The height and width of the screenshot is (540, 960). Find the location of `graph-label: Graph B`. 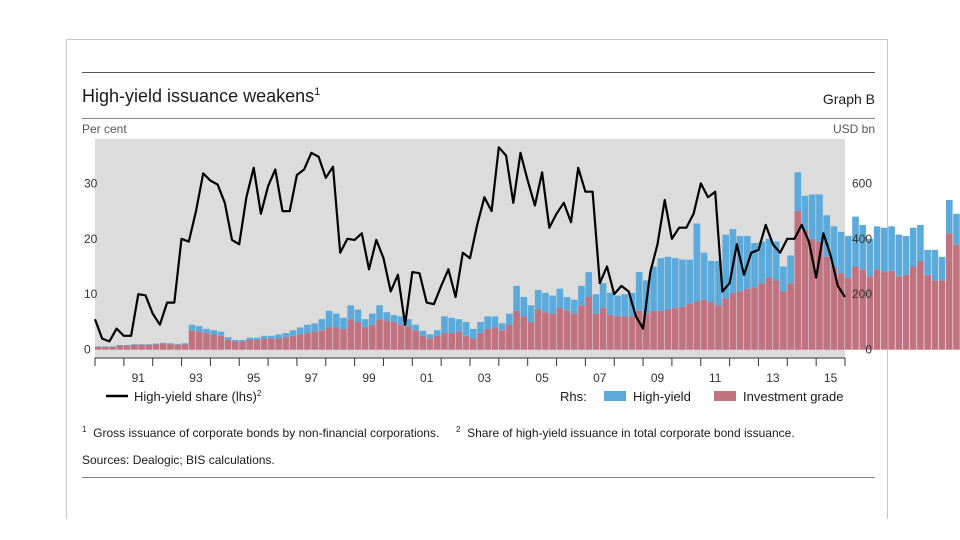

graph-label: Graph B is located at coordinates (848, 99).